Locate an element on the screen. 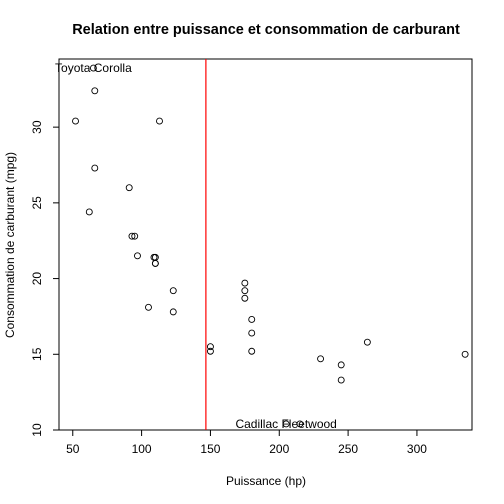 The width and height of the screenshot is (504, 504). x-tick-label: 300 is located at coordinates (417, 449).